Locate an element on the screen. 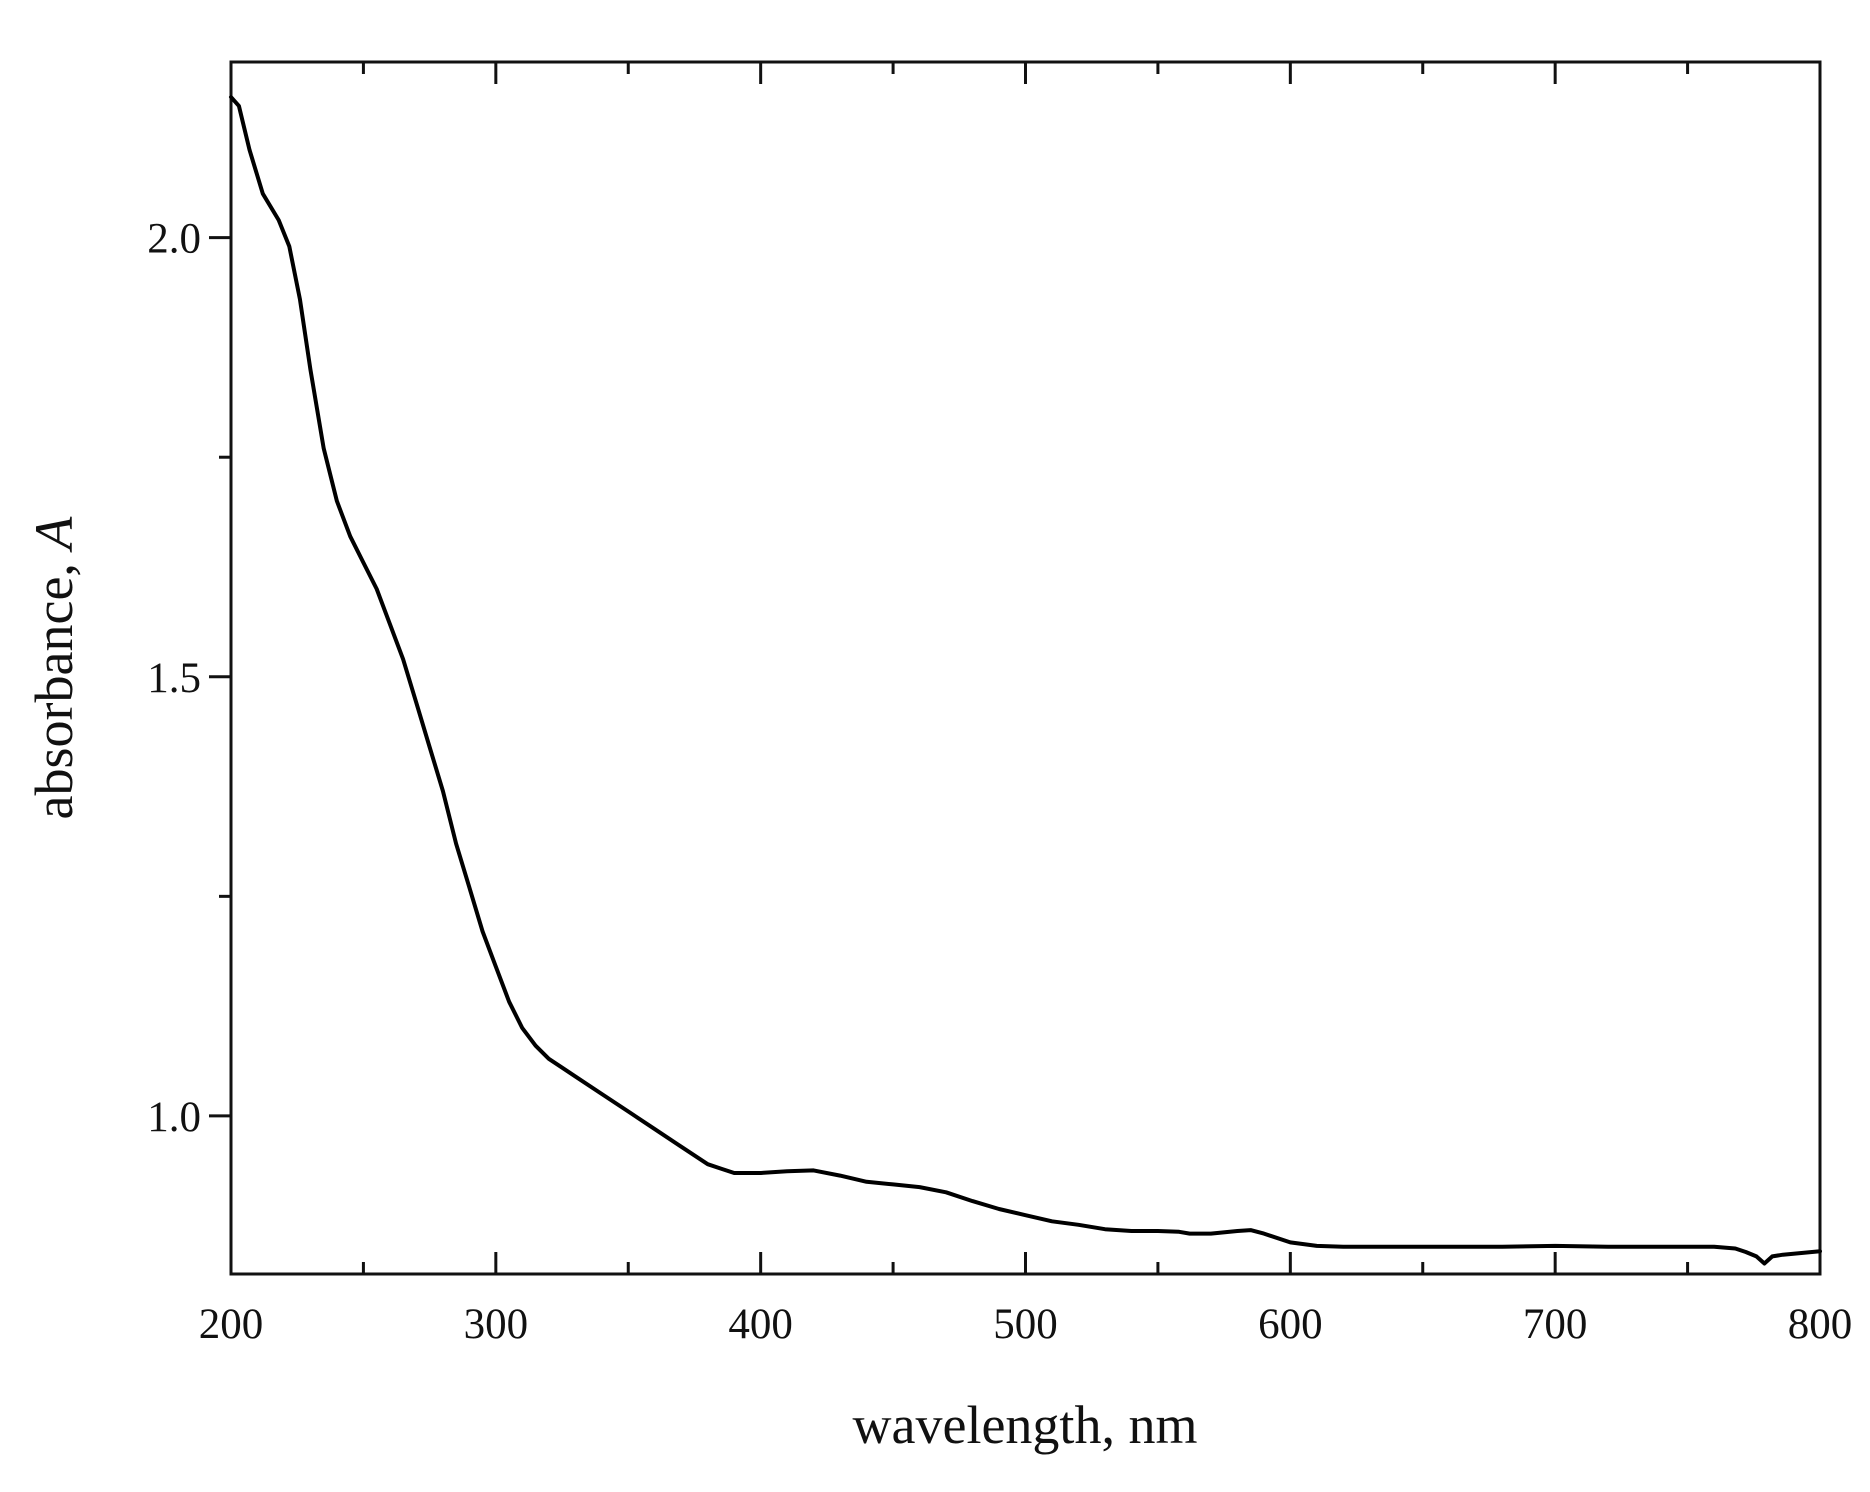 This screenshot has width=1870, height=1492. y-tick-label: 1.0 is located at coordinates (174, 1117).